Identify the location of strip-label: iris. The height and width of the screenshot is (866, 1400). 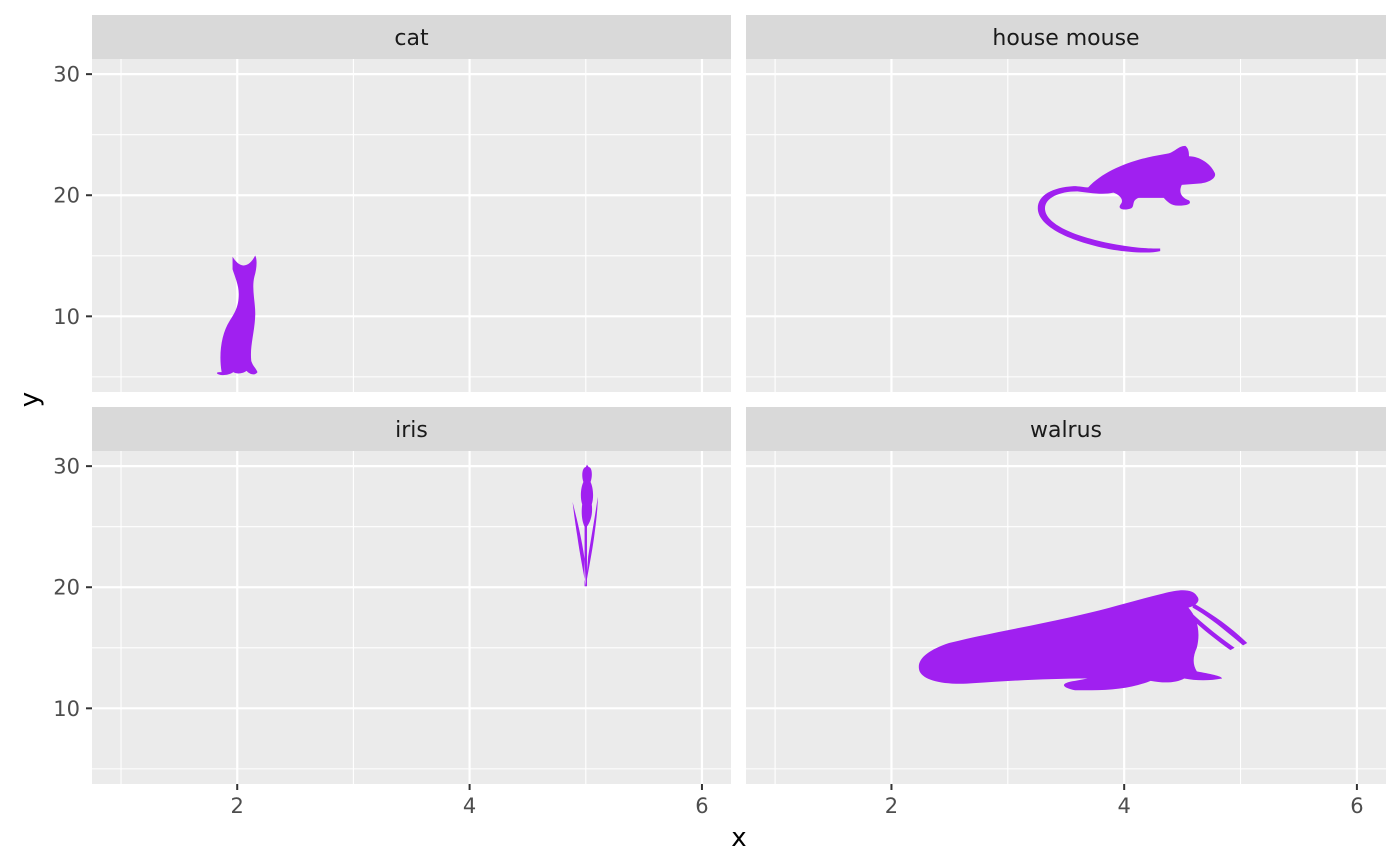
(411, 430).